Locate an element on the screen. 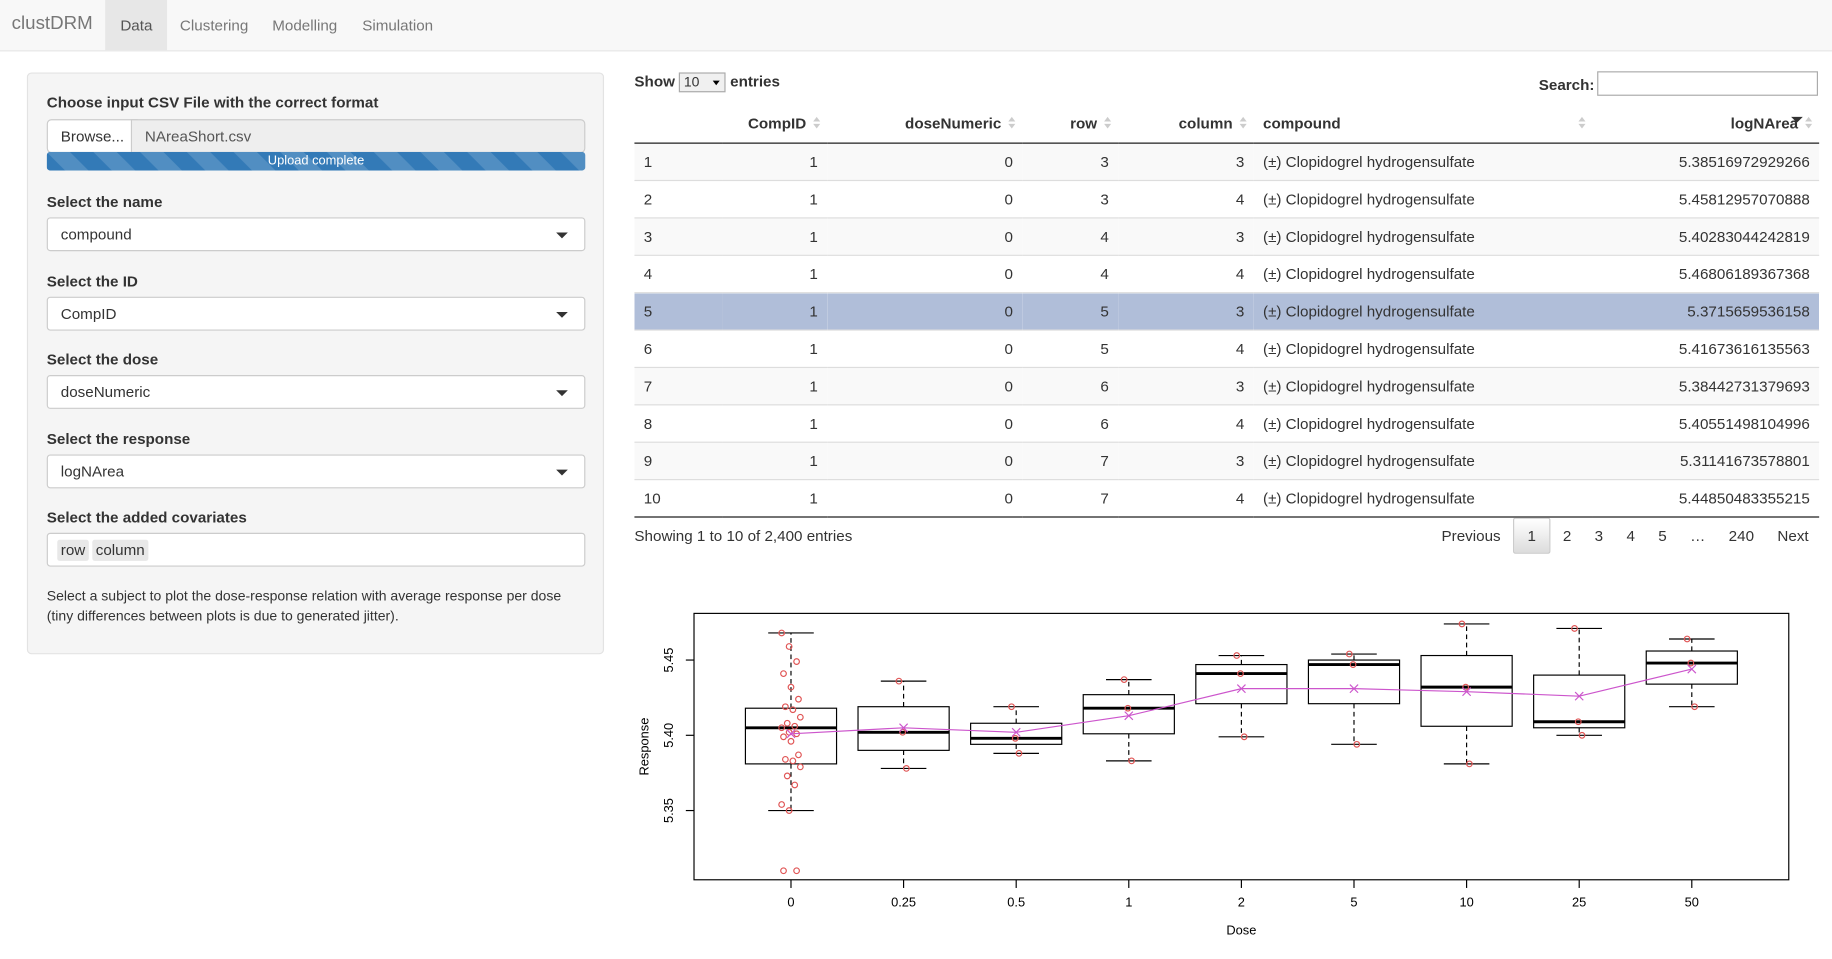 The image size is (1832, 959). nav-tab: Clustering is located at coordinates (214, 25).